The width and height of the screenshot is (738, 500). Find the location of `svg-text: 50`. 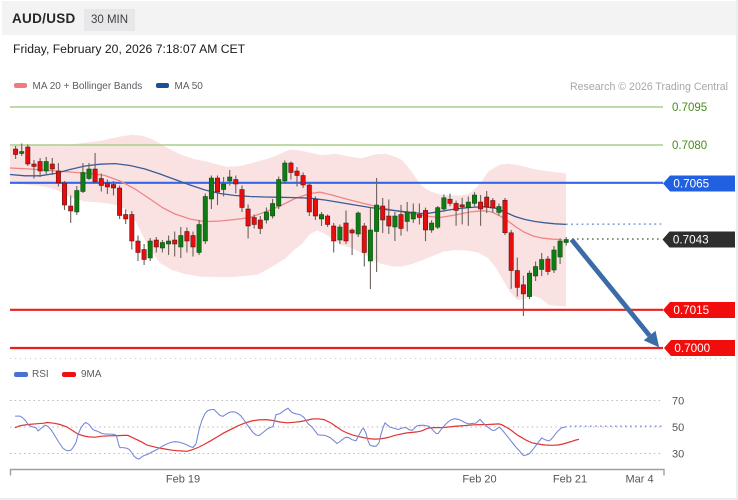

svg-text: 50 is located at coordinates (678, 428).